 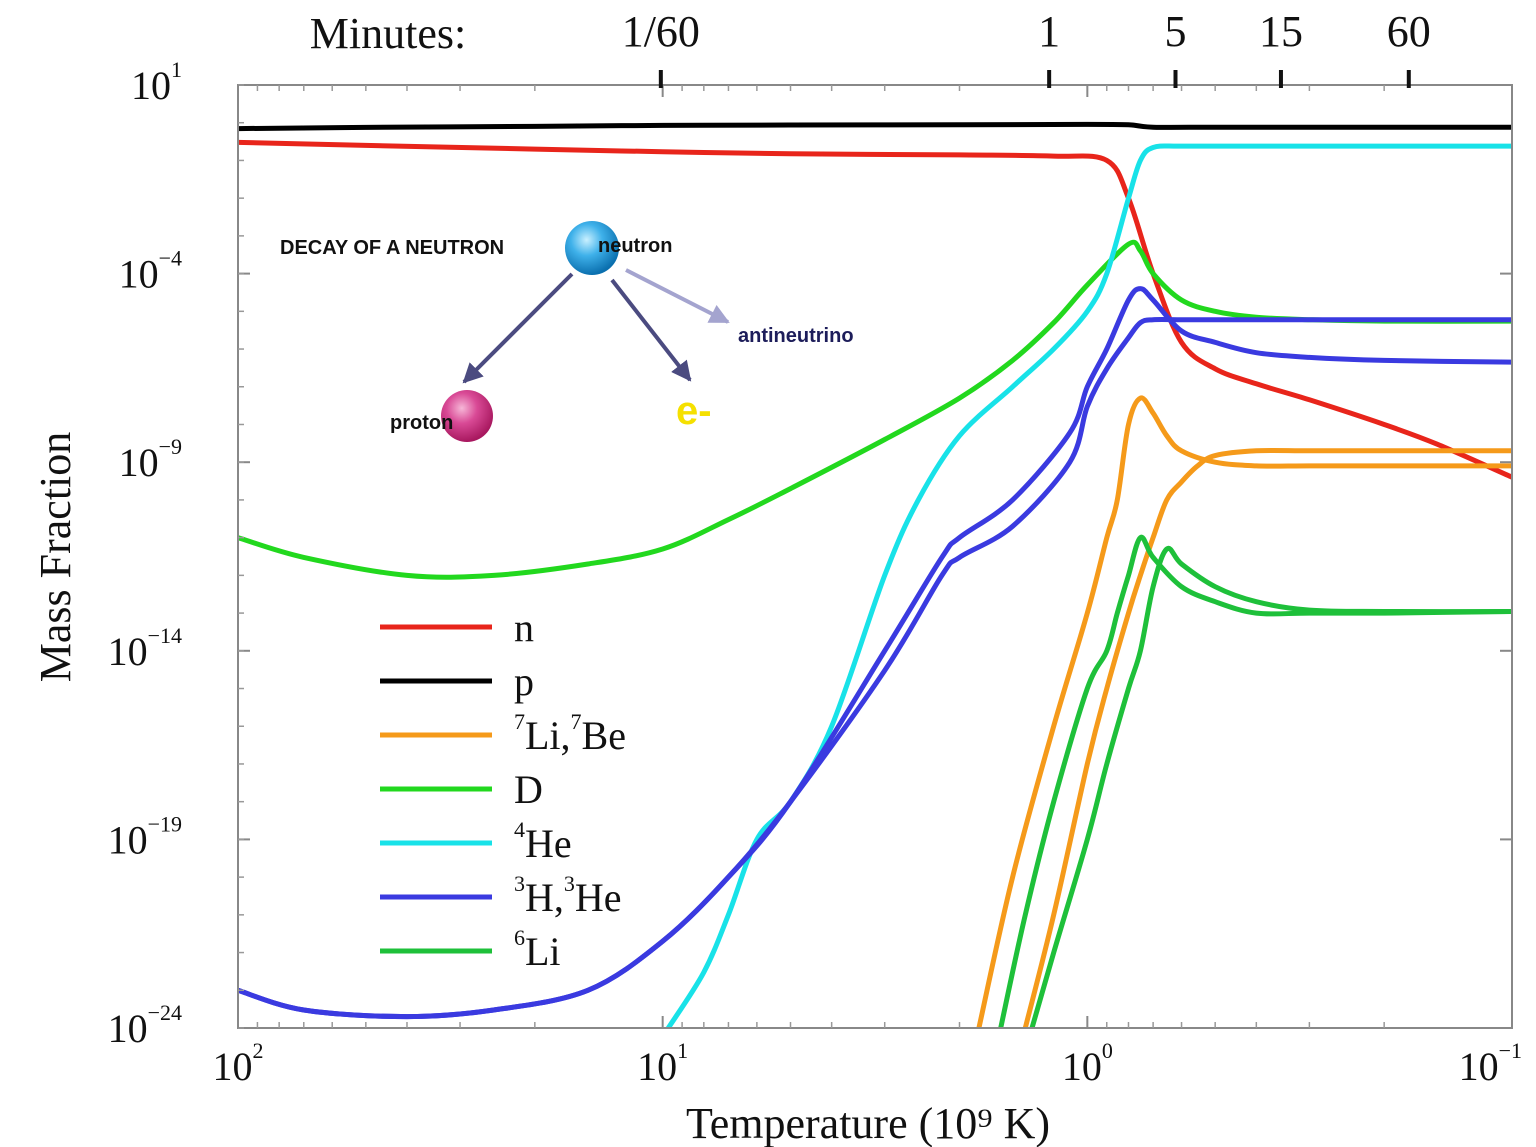 What do you see at coordinates (1175, 31) in the screenshot?
I see `minutes-tick-label-2: 5` at bounding box center [1175, 31].